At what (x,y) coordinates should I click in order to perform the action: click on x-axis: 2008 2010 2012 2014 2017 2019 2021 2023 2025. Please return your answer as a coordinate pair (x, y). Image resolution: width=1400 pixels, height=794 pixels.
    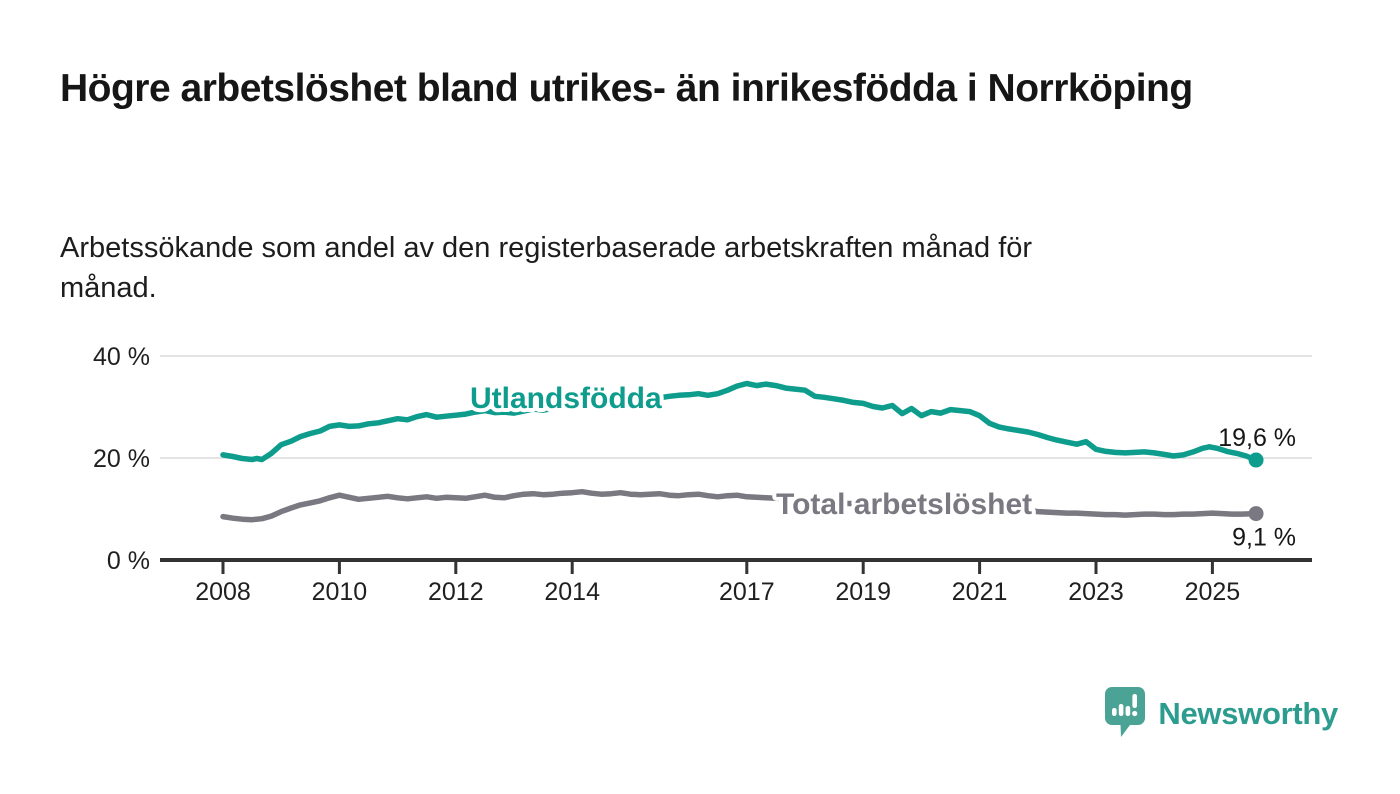
    Looking at the image, I should click on (736, 582).